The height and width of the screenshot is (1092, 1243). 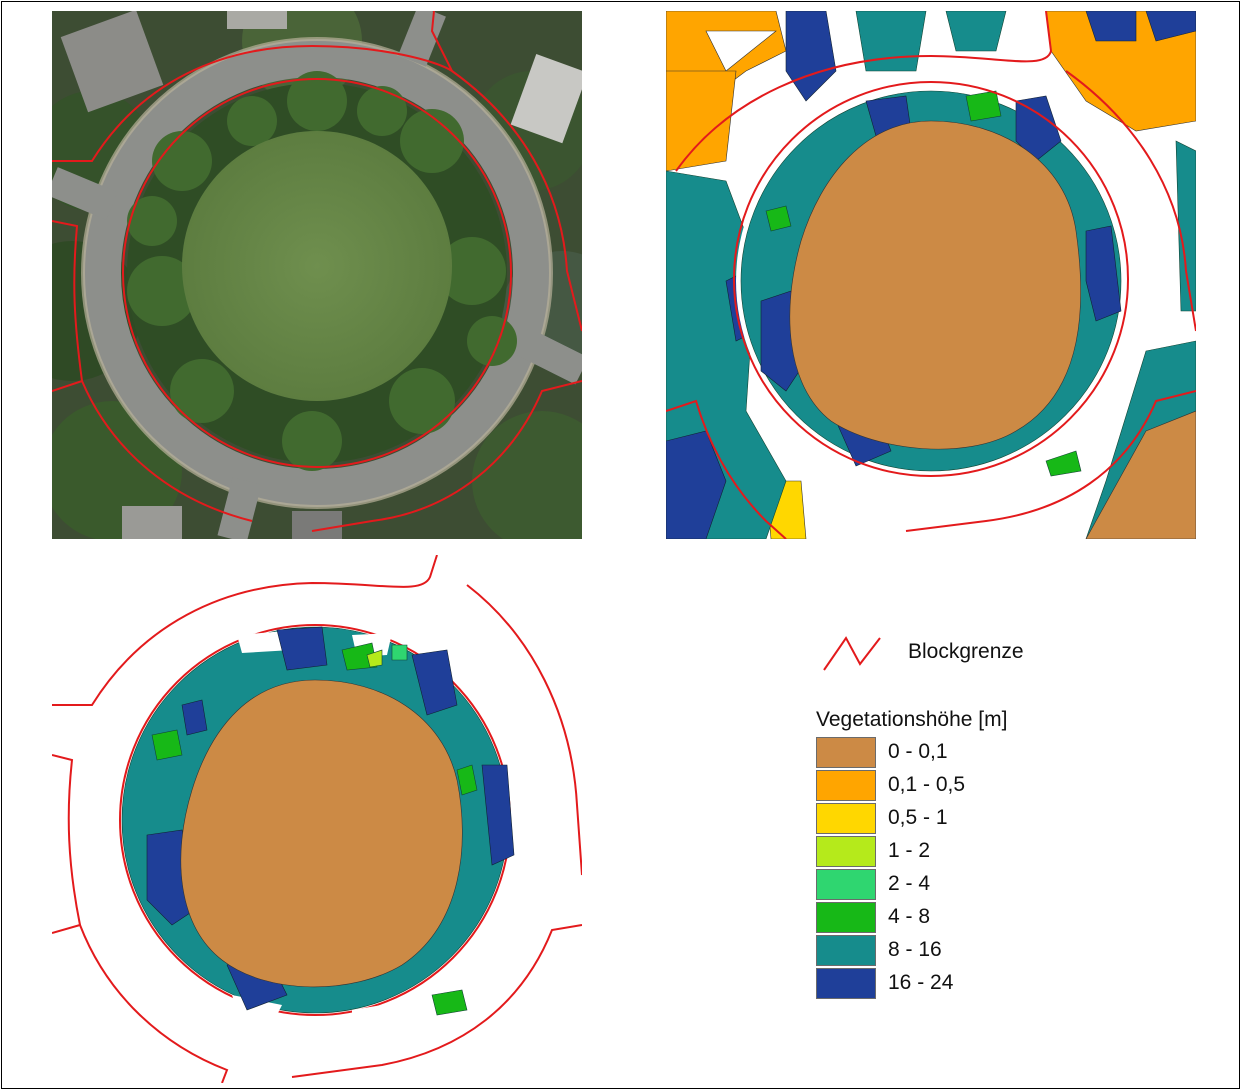 I want to click on veg-class-4-8-inner, so click(x=923, y=283).